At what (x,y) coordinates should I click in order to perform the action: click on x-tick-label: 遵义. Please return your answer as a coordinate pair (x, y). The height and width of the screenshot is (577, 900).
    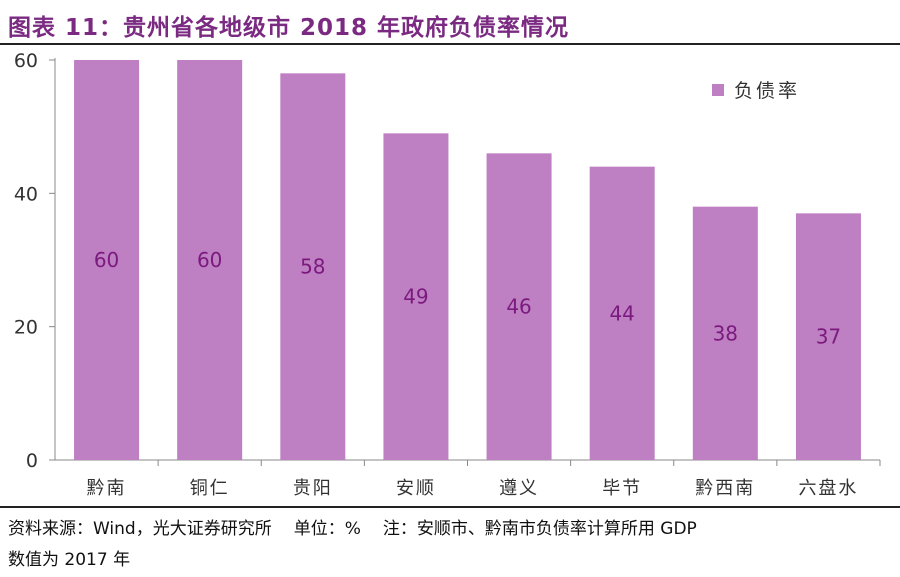
    Looking at the image, I should click on (519, 488).